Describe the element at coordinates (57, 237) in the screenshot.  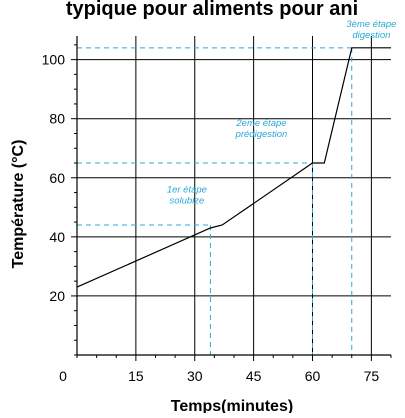
I see `y-tick-label: 40` at that location.